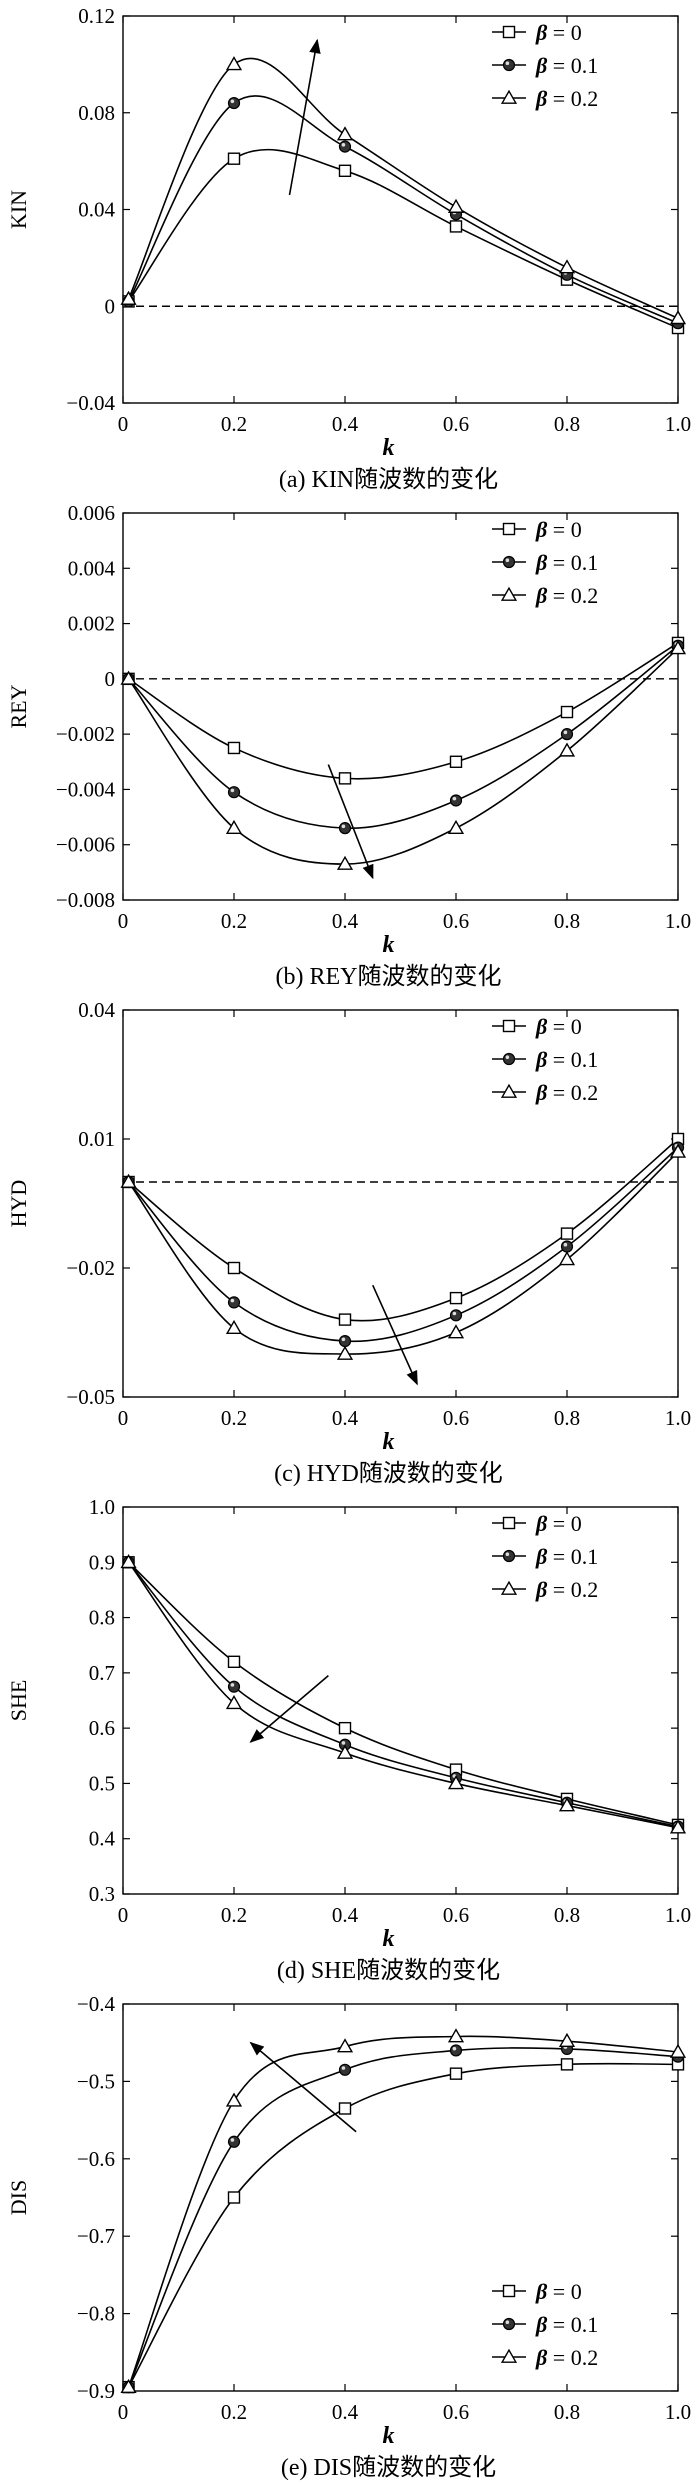 Image resolution: width=700 pixels, height=2485 pixels. I want to click on panel-caption: (d) SHE随波数的变化, so click(388, 1970).